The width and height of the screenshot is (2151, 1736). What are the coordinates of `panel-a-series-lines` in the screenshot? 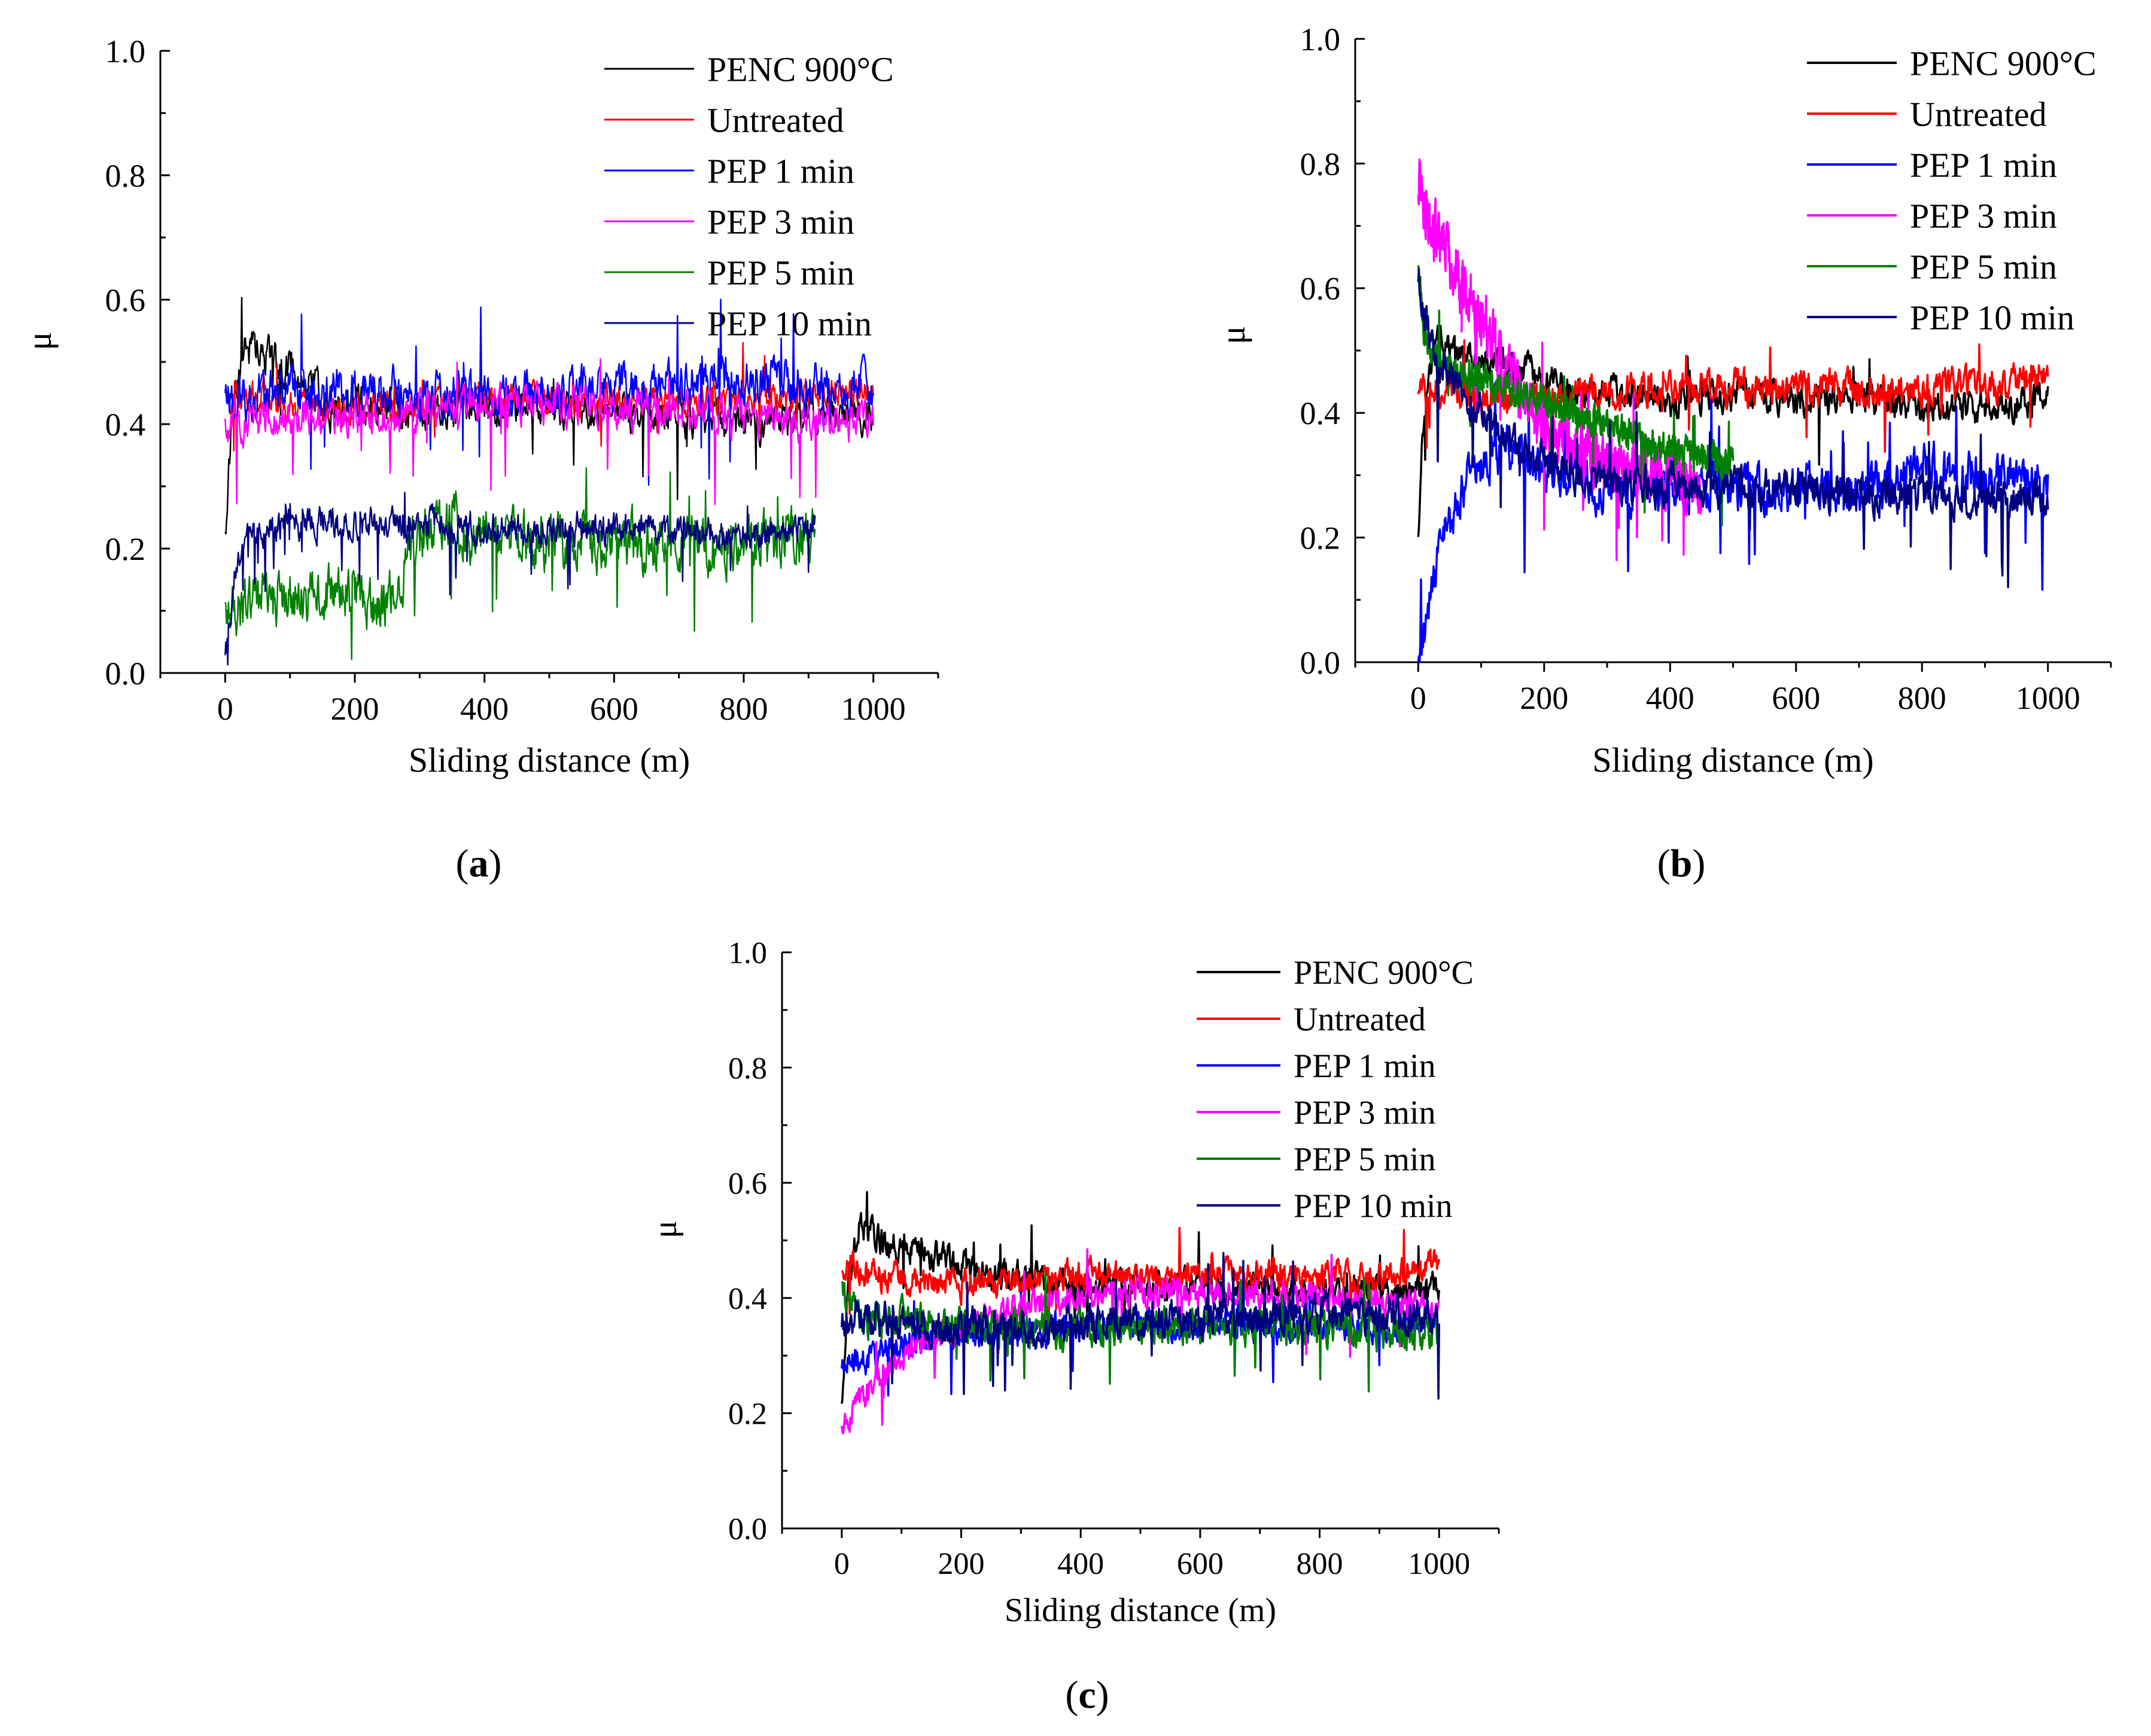 It's located at (549, 482).